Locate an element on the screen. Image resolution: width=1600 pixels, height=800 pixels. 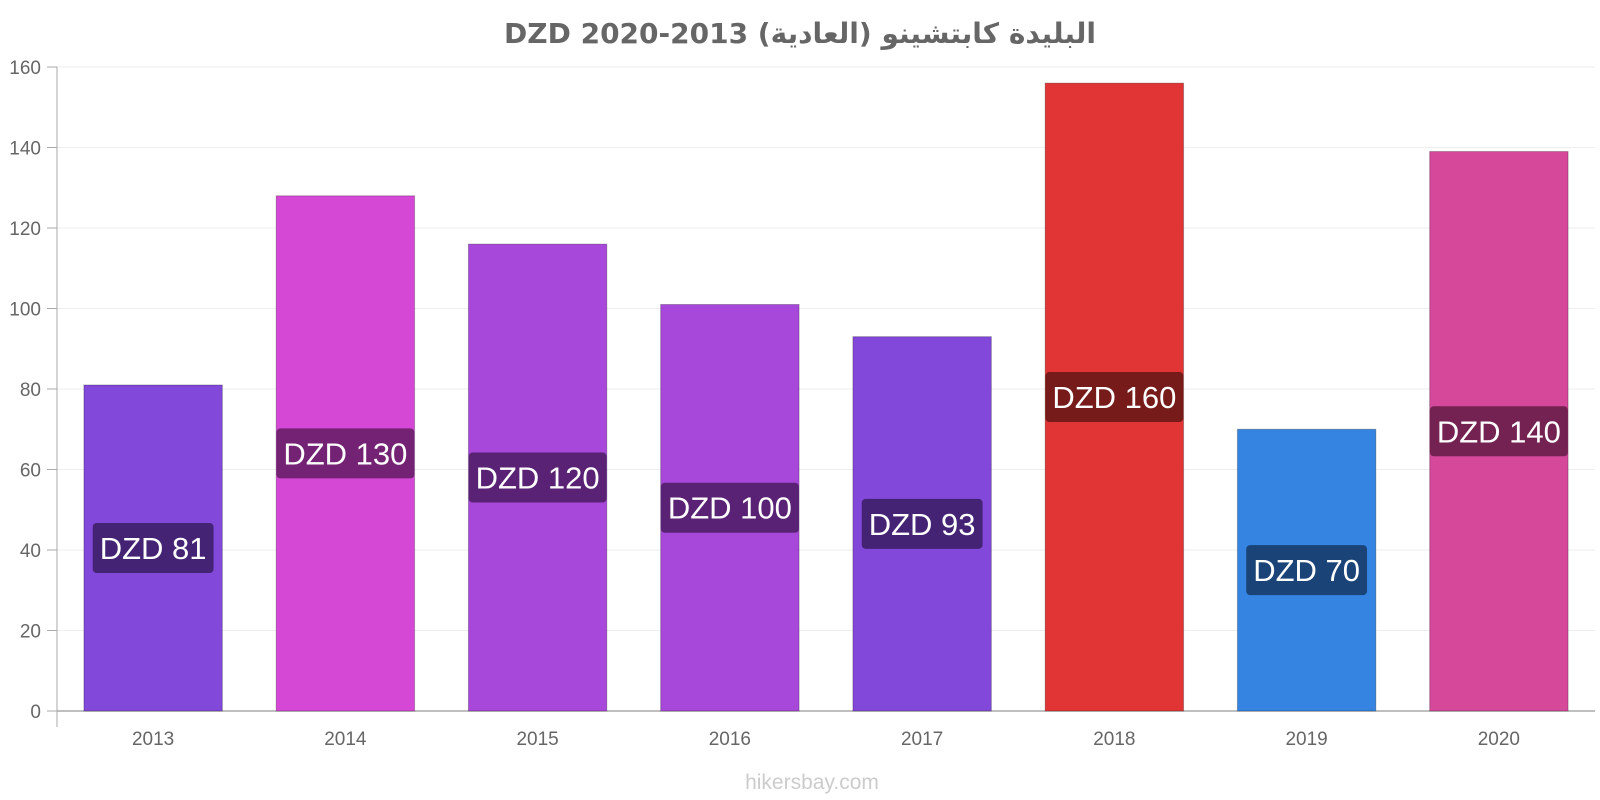
data-label-2020: DZD 140 is located at coordinates (1499, 431).